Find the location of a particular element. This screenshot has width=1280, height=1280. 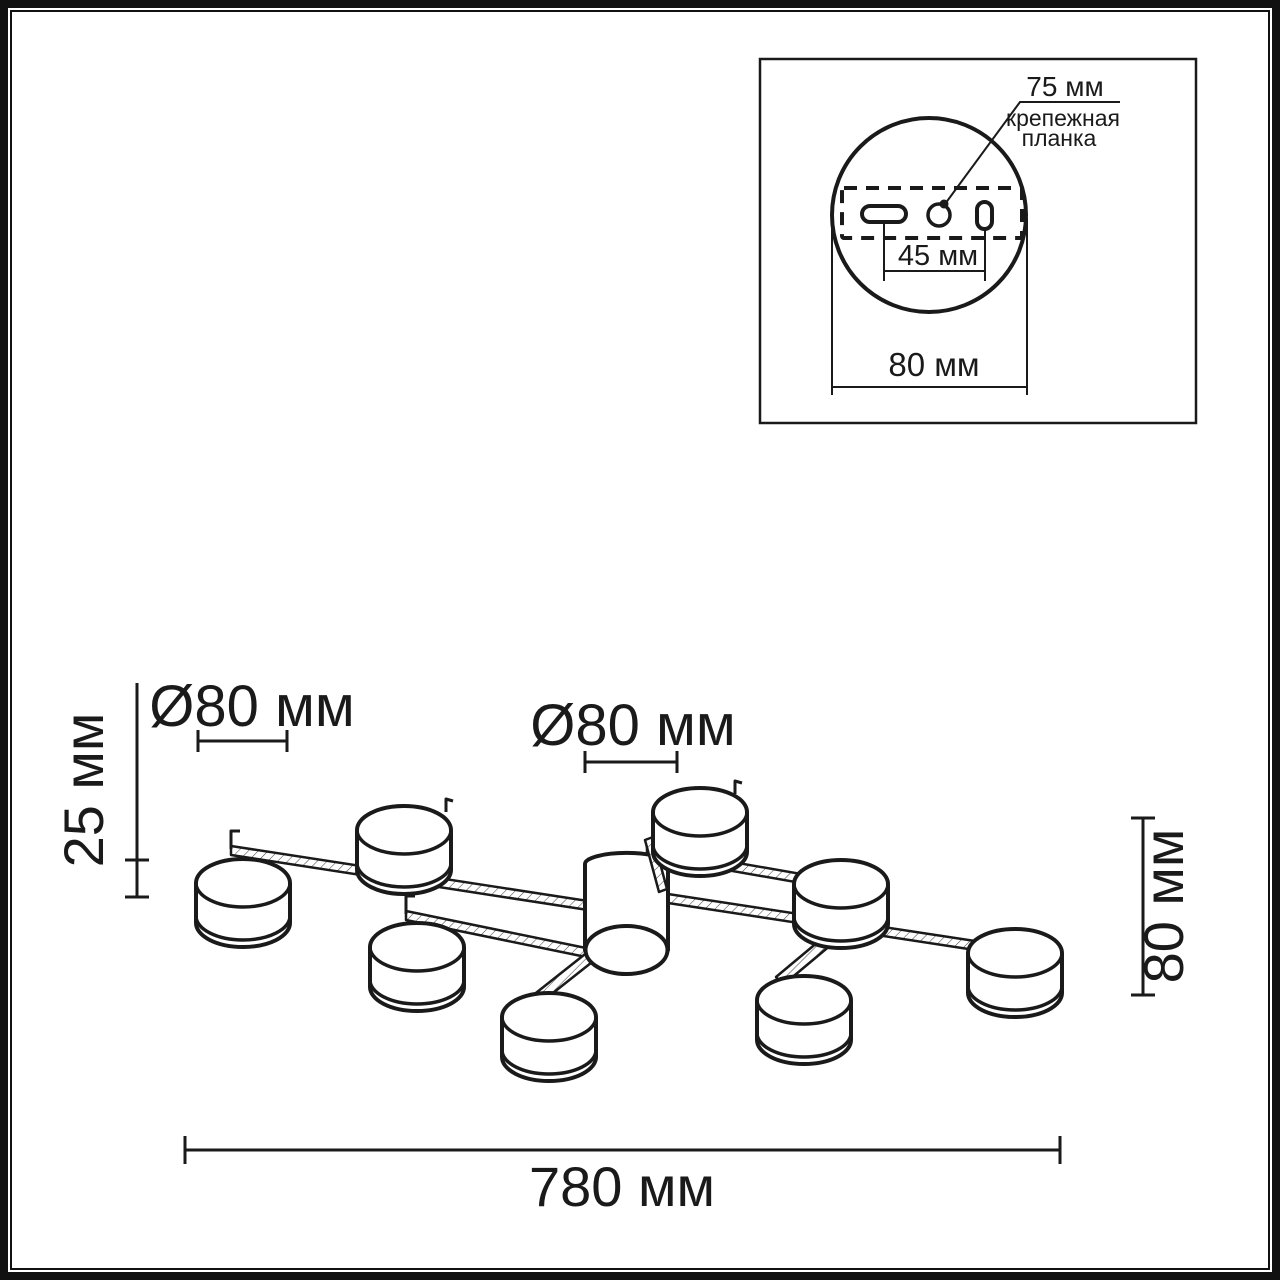

lamp-far-right is located at coordinates (1015, 973).